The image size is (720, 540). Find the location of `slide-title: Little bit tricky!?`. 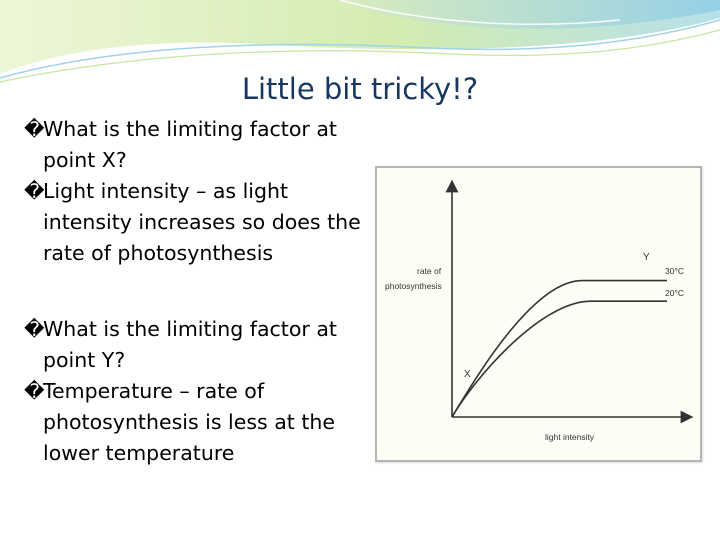

slide-title: Little bit tricky!? is located at coordinates (360, 89).